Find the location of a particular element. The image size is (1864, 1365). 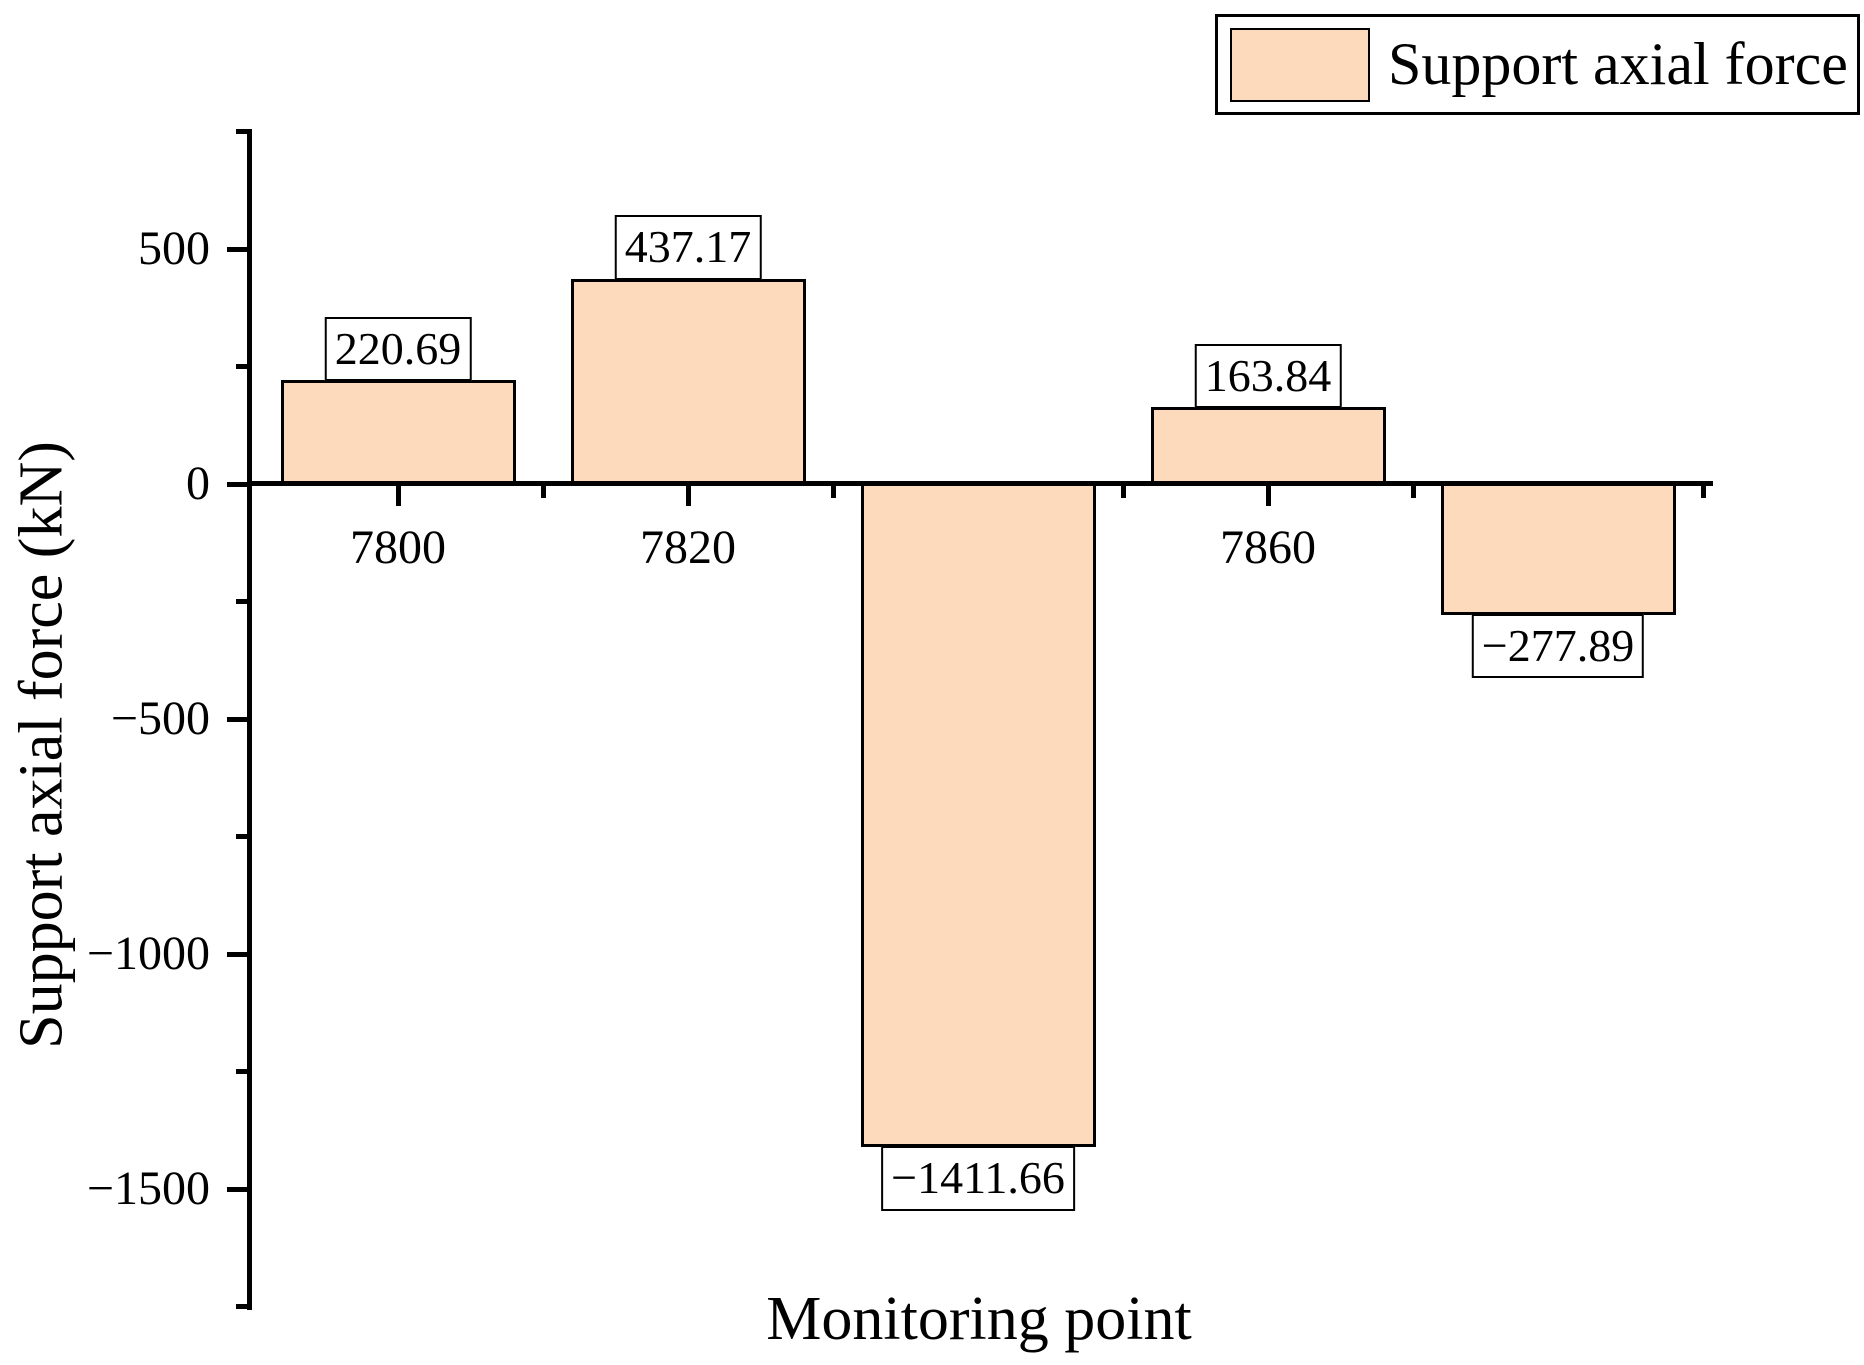

x-tick-label: 7820 is located at coordinates (688, 547).